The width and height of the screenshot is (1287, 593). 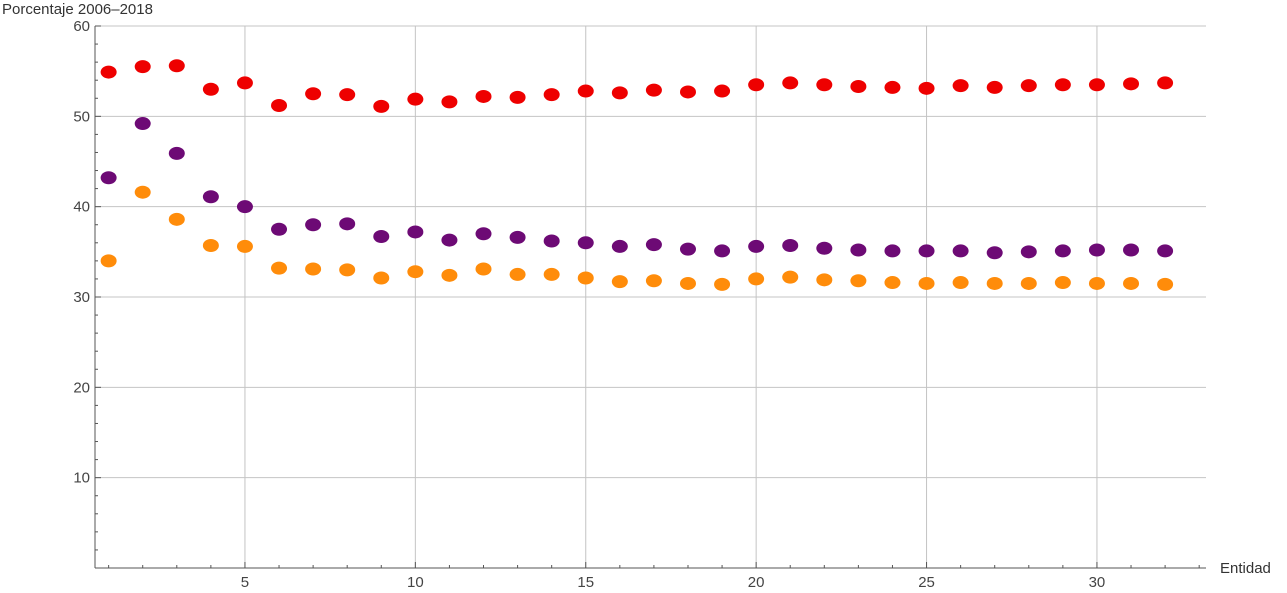 What do you see at coordinates (415, 582) in the screenshot?
I see `x-tick-label: 10` at bounding box center [415, 582].